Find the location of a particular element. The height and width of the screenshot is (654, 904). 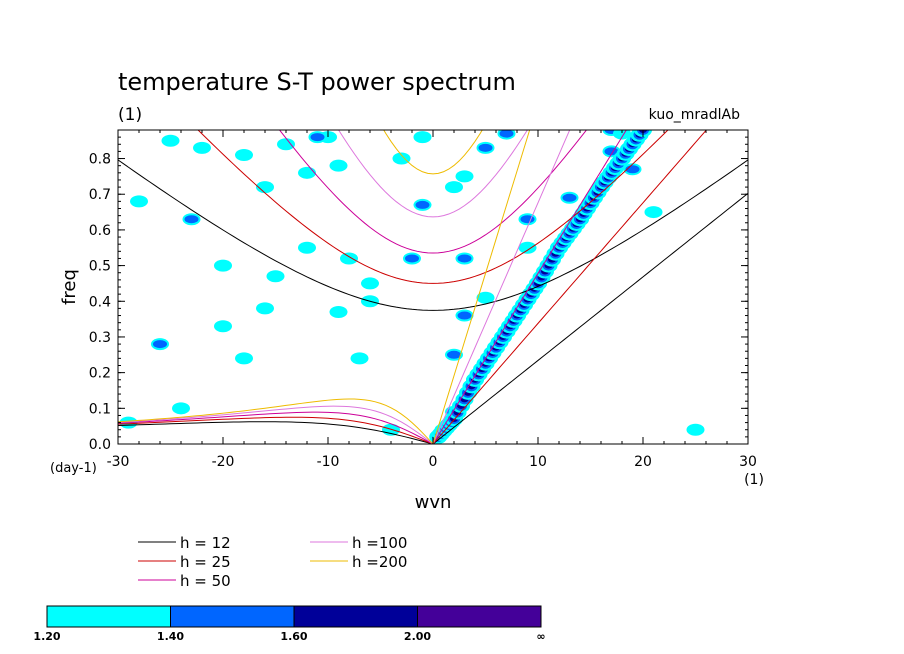

x-tick-label: -10 is located at coordinates (328, 462).